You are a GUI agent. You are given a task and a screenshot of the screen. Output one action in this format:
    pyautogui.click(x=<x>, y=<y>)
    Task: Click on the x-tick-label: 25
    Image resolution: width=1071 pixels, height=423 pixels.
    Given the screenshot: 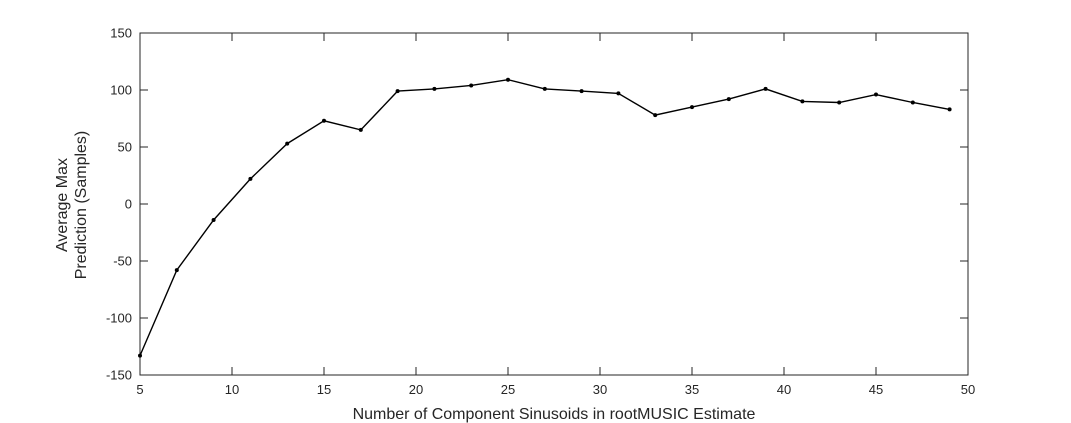 What is the action you would take?
    pyautogui.click(x=508, y=389)
    